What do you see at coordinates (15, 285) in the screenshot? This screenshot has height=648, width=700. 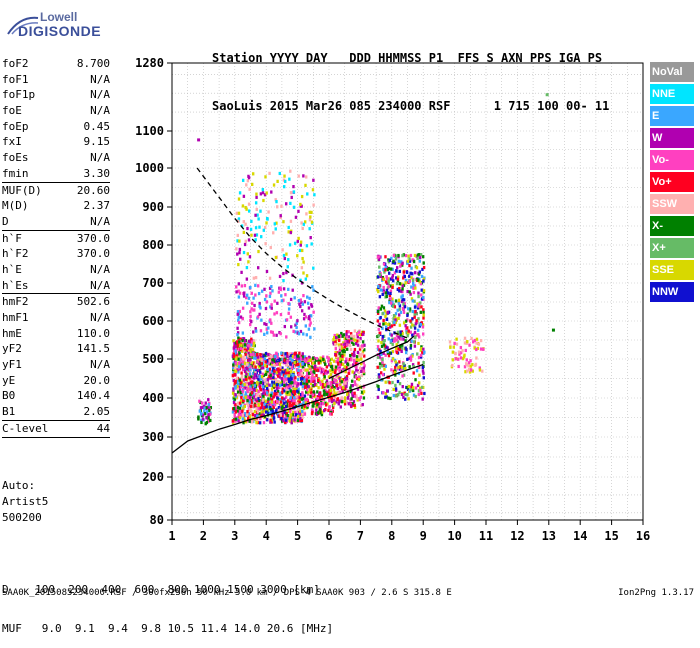 I see `param-key: h`Es` at bounding box center [15, 285].